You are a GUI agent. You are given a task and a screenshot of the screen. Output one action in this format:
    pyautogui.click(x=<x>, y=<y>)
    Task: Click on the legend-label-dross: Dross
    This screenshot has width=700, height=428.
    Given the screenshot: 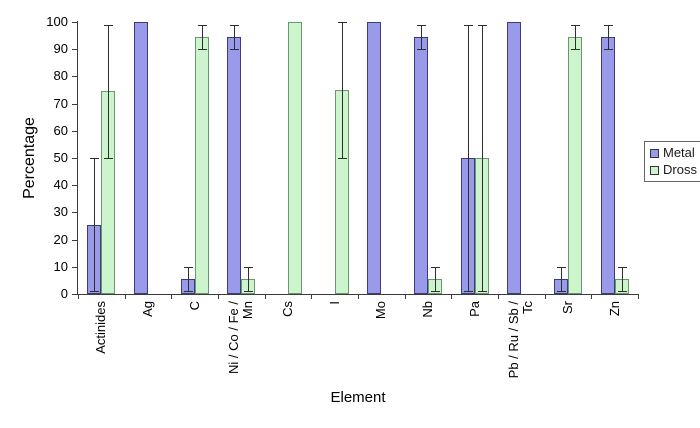 What is the action you would take?
    pyautogui.click(x=680, y=169)
    